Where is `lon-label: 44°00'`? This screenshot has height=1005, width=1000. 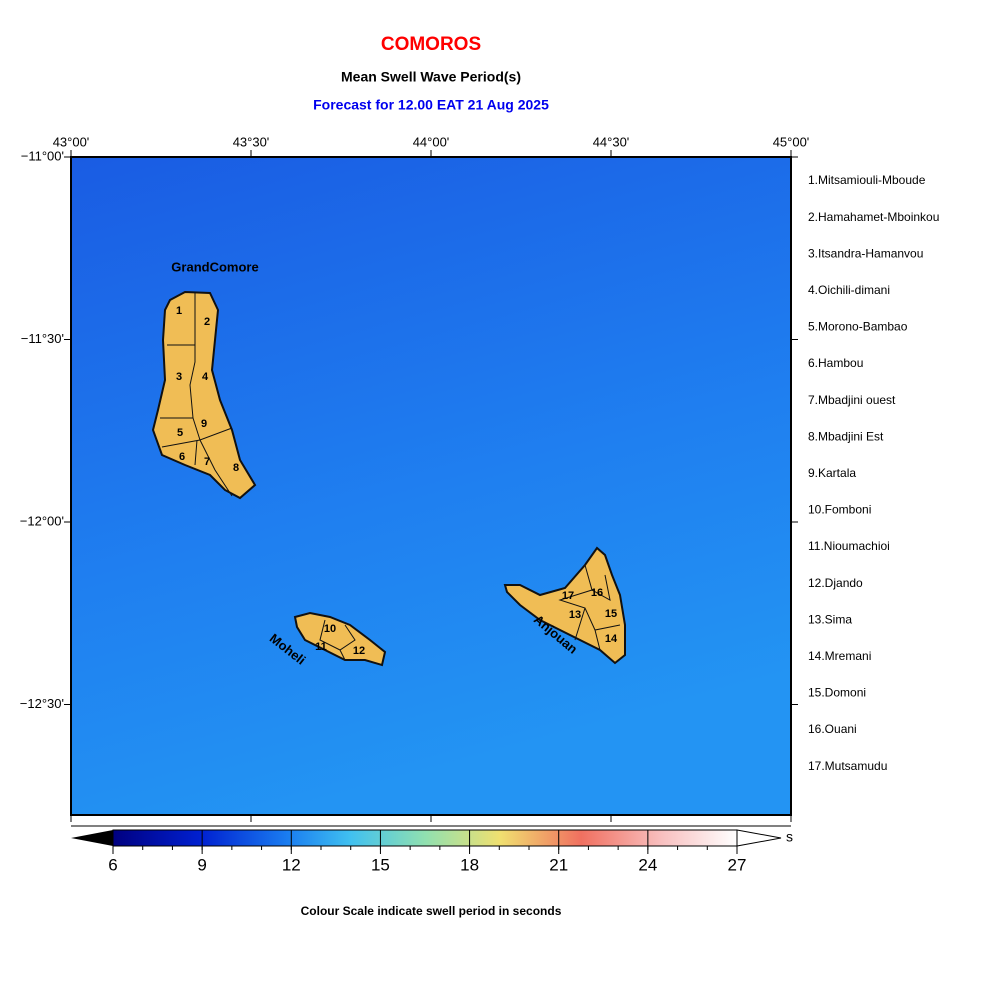
lon-label: 44°00' is located at coordinates (431, 141).